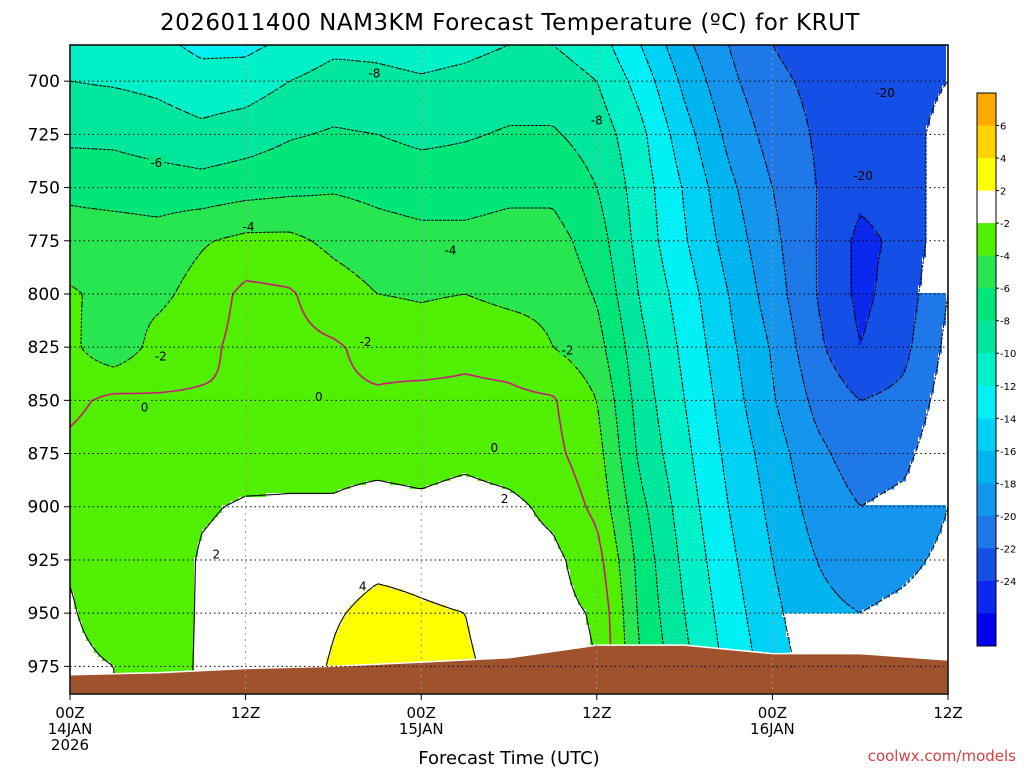  Describe the element at coordinates (44, 667) in the screenshot. I see `y-tick-label: 975` at that location.